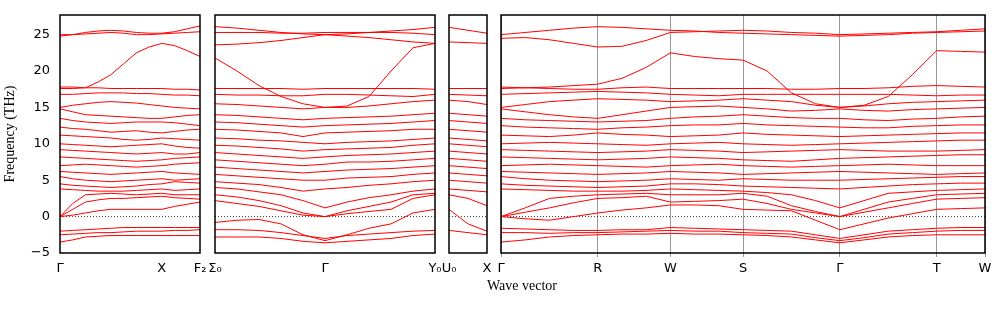 The image size is (1007, 310). I want to click on y-tick-label: 5, so click(45, 179).